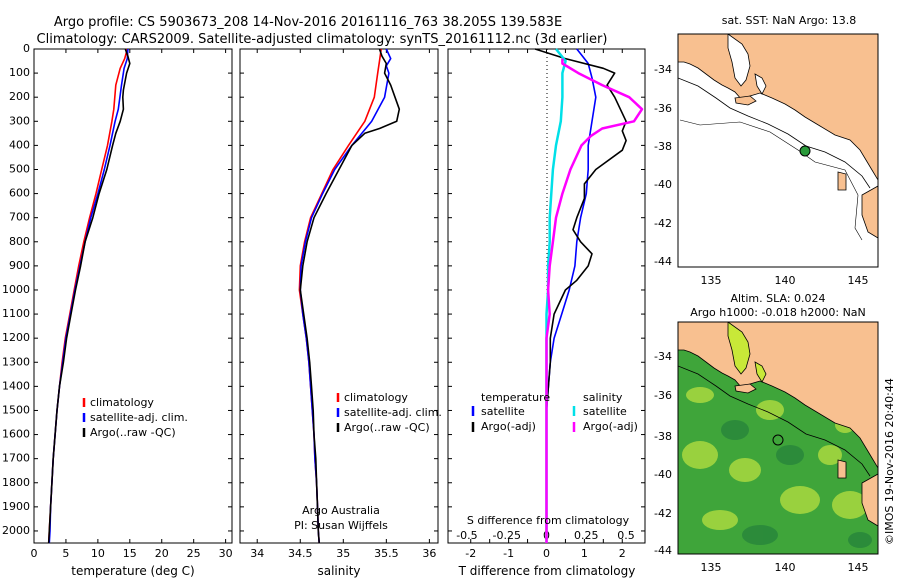  Describe the element at coordinates (162, 553) in the screenshot. I see `x-tick-label: 20` at that location.